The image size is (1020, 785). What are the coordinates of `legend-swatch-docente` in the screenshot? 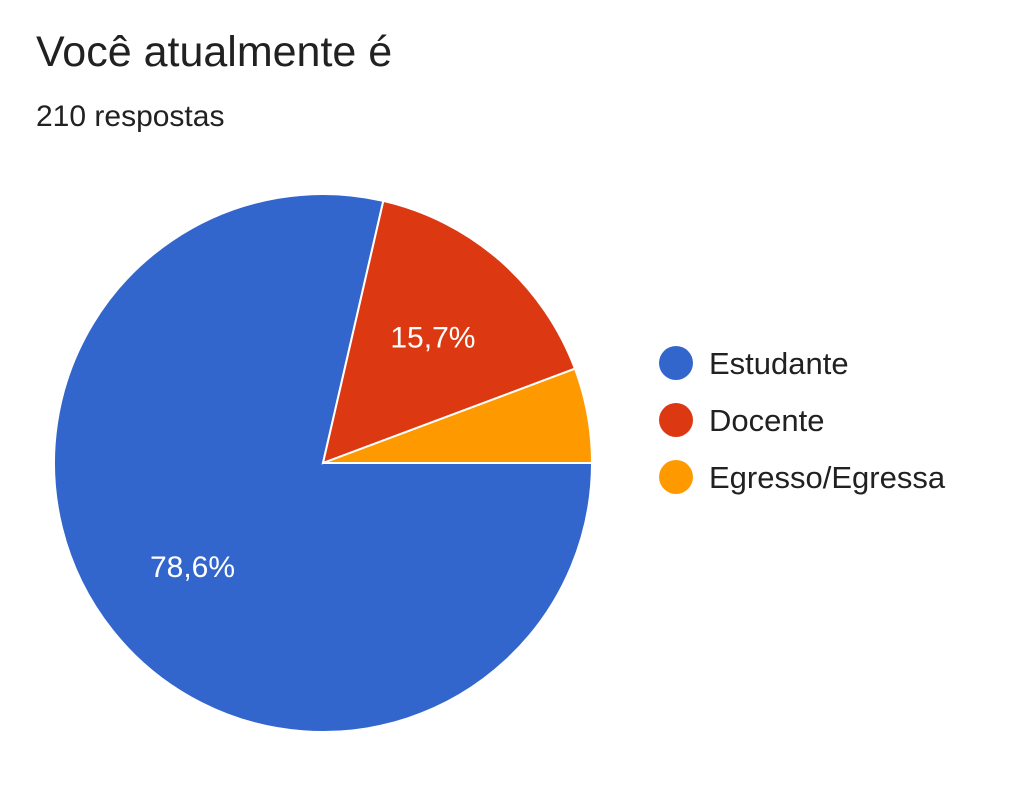 It's located at (676, 420).